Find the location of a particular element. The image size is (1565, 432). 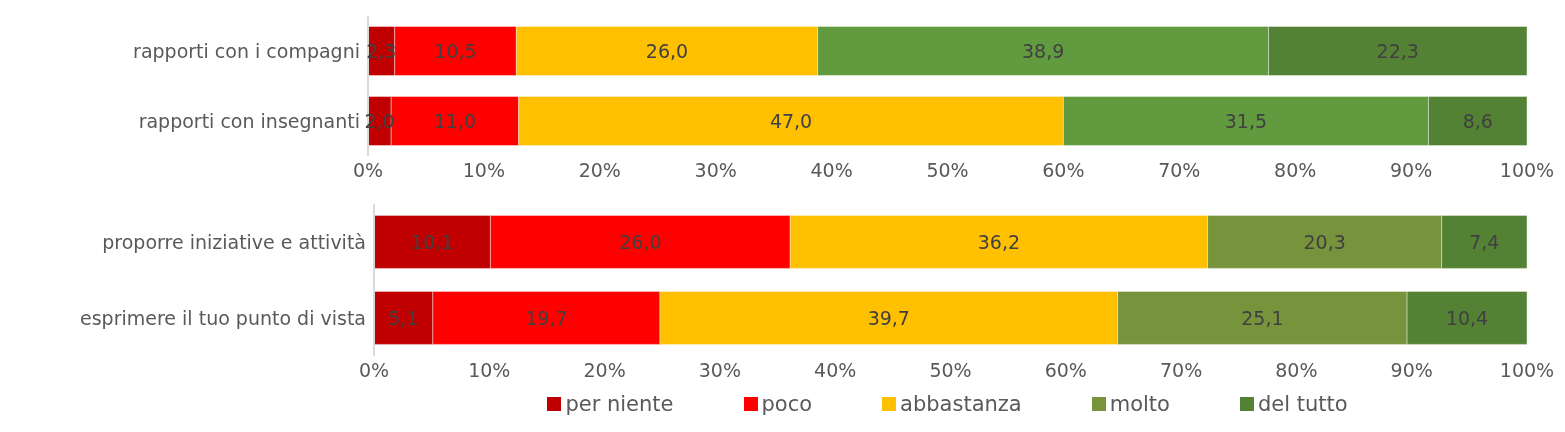

data-label: 10,5 is located at coordinates (455, 51).